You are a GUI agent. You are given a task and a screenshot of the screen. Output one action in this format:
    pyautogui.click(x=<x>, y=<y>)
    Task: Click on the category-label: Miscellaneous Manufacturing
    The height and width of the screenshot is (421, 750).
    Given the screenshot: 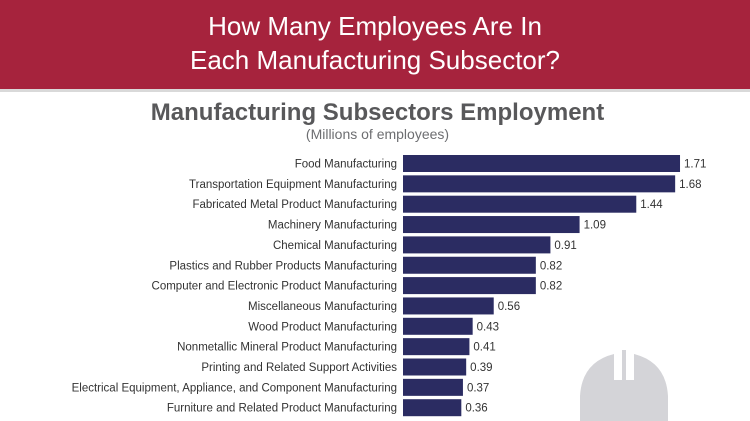 What is the action you would take?
    pyautogui.click(x=322, y=307)
    